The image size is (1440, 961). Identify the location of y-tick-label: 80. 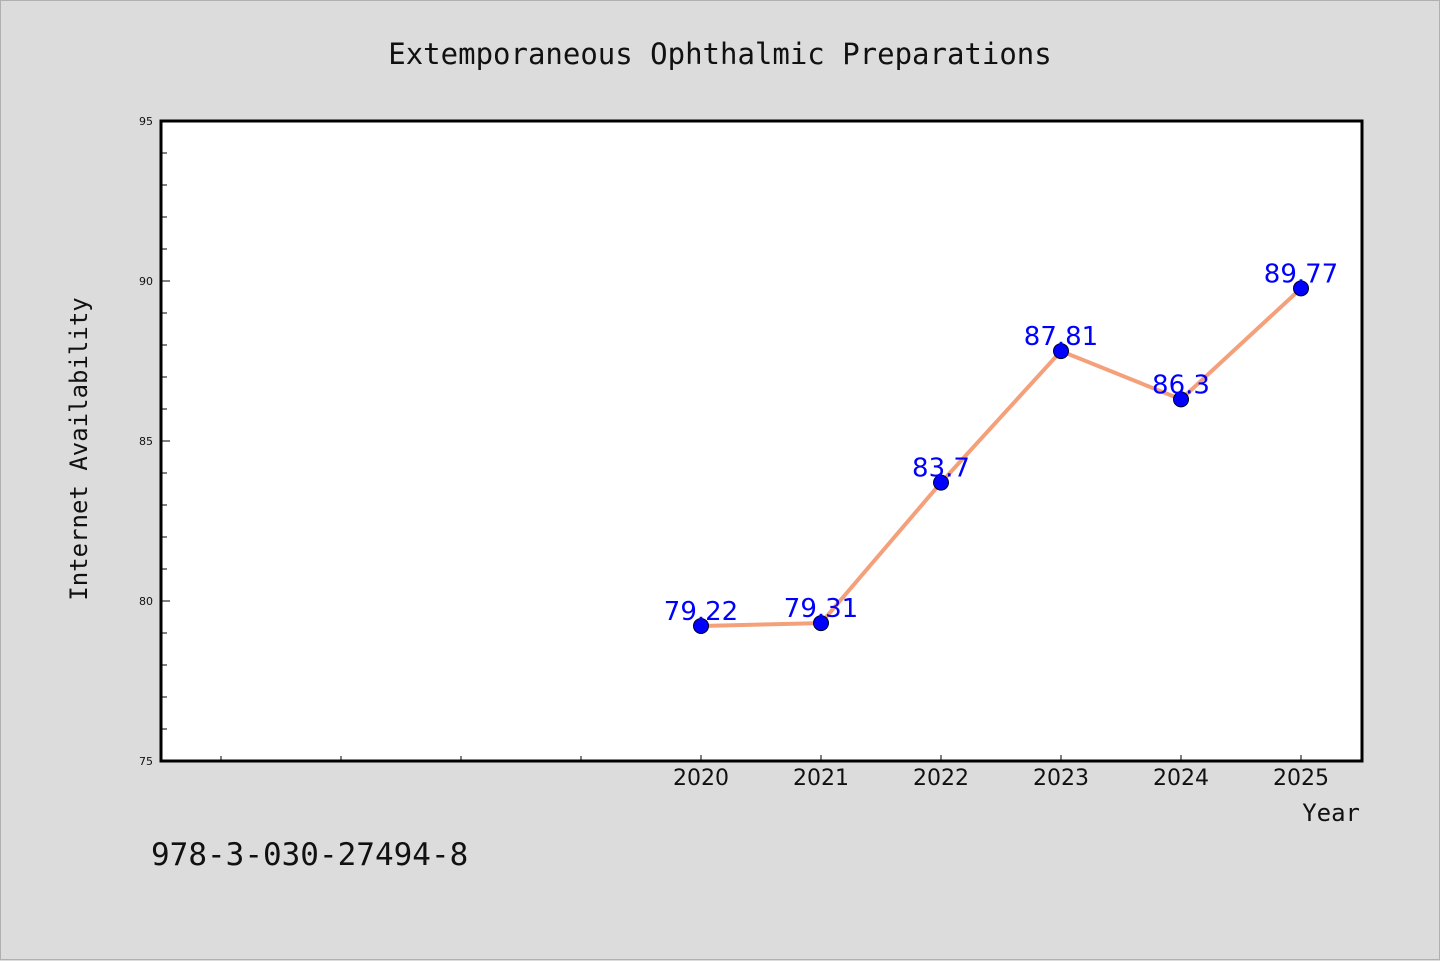
(146, 601).